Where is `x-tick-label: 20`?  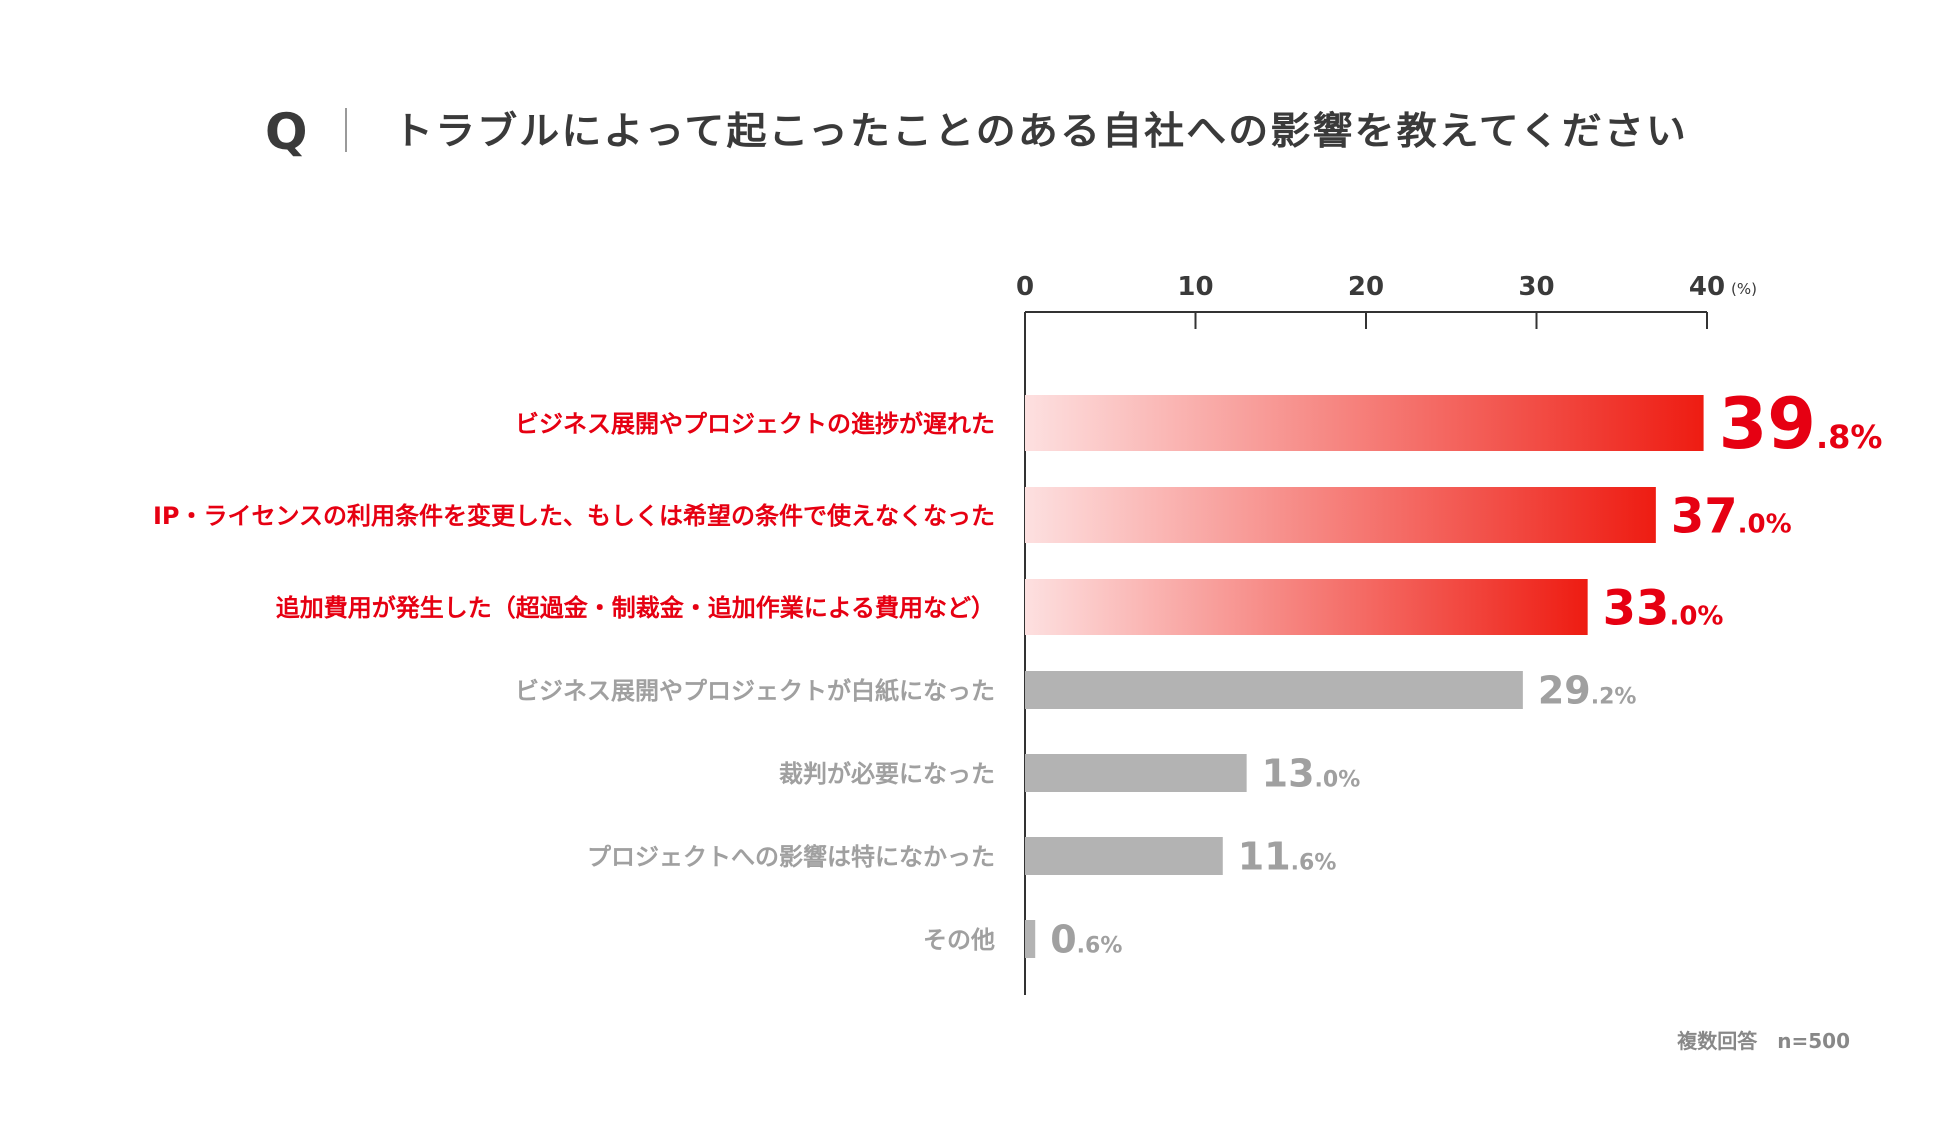 x-tick-label: 20 is located at coordinates (1366, 287).